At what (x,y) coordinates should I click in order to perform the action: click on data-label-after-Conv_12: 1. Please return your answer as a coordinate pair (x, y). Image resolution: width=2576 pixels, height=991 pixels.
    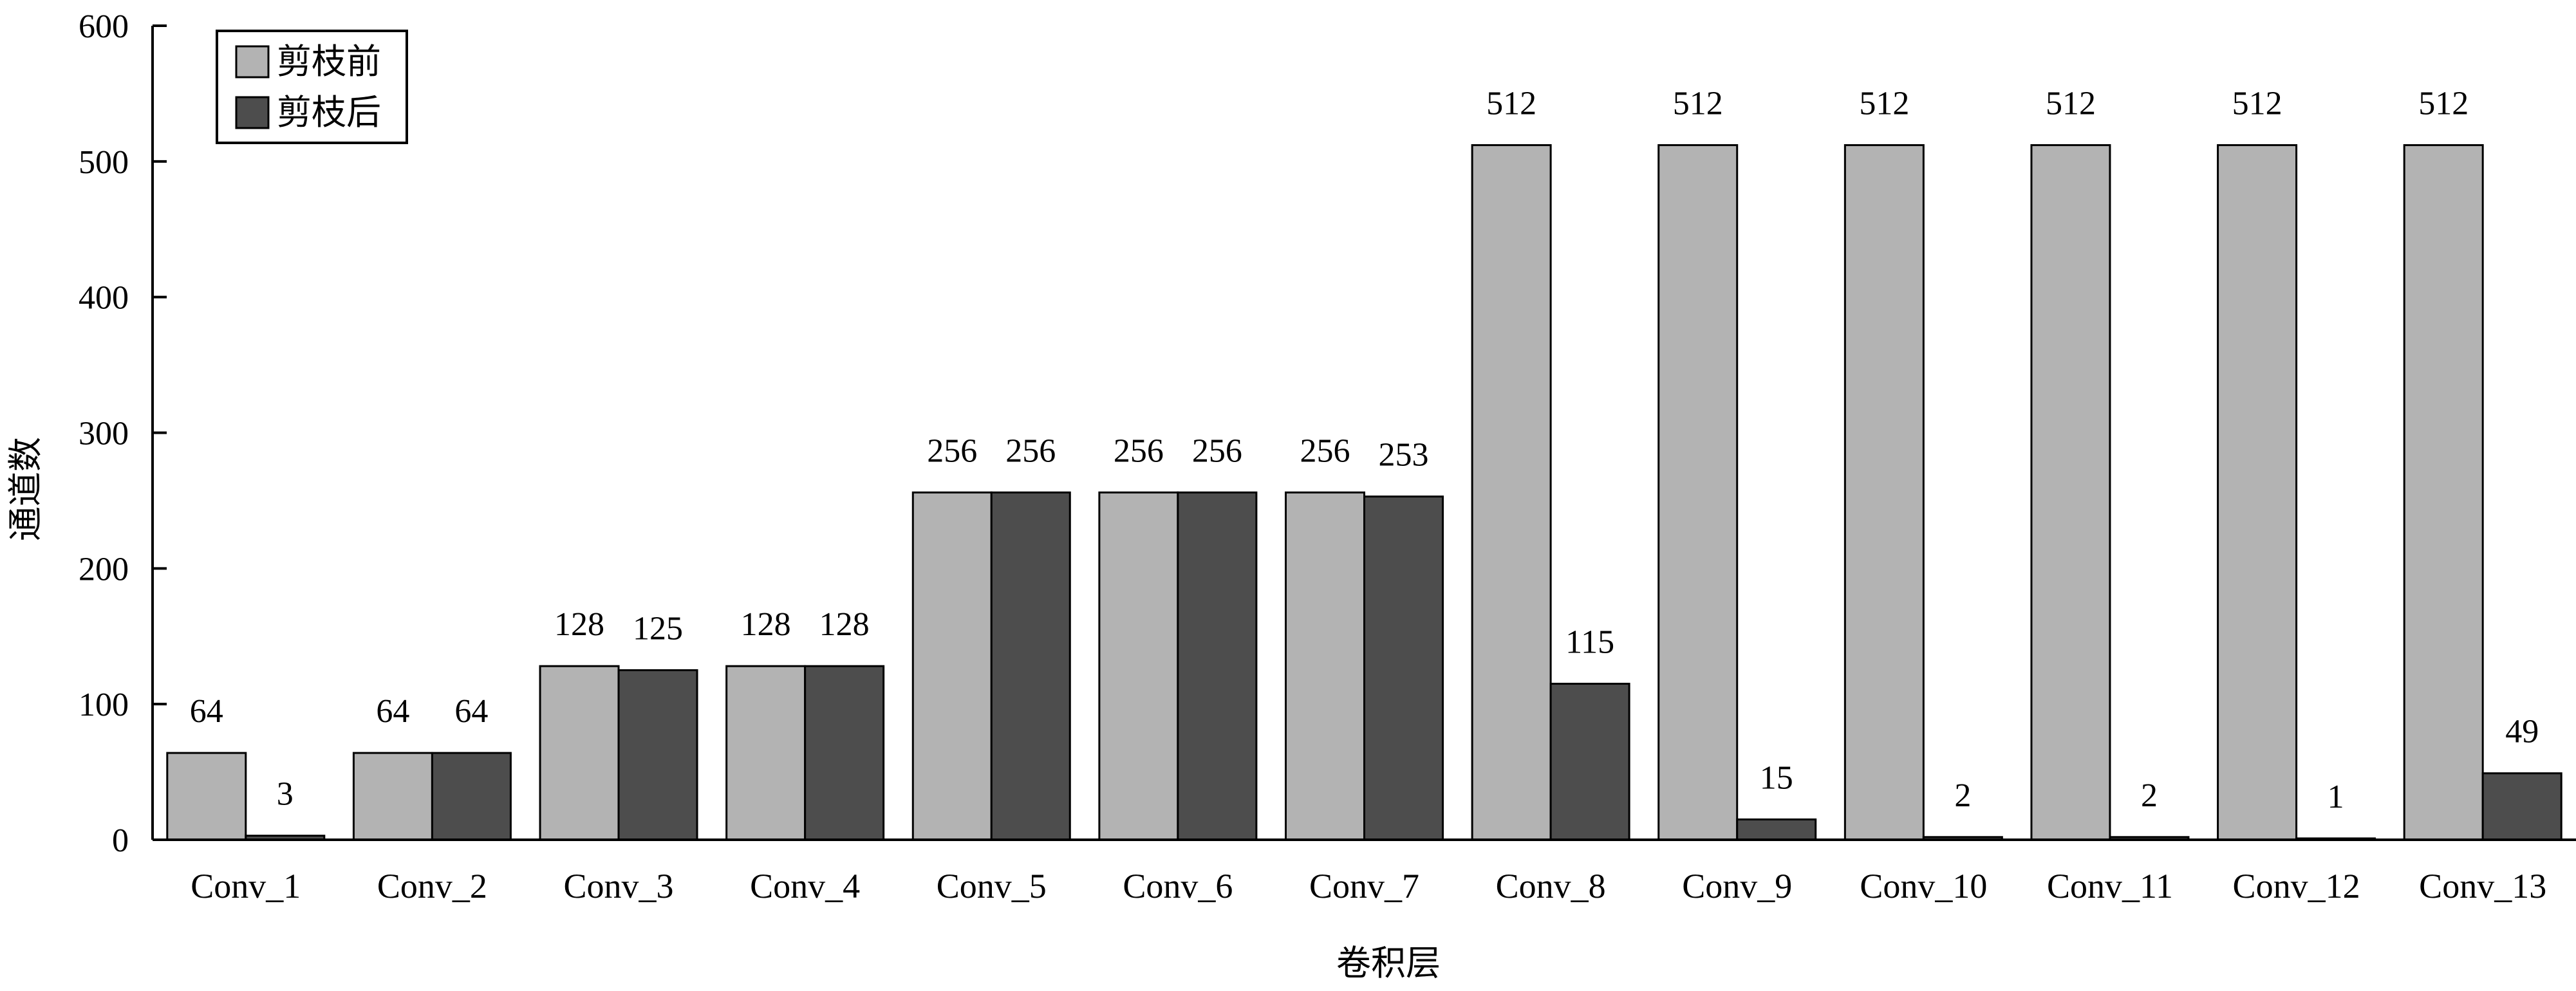
    Looking at the image, I should click on (2336, 797).